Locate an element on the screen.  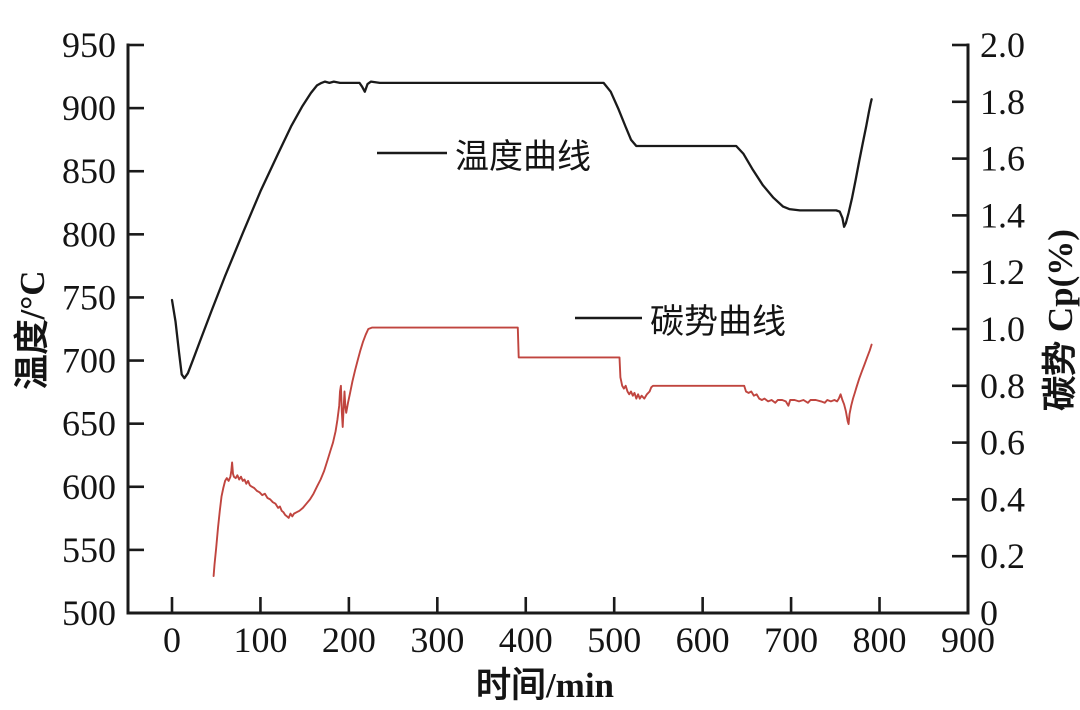
y-left-axis-title: 温度/°C is located at coordinates (32, 330).